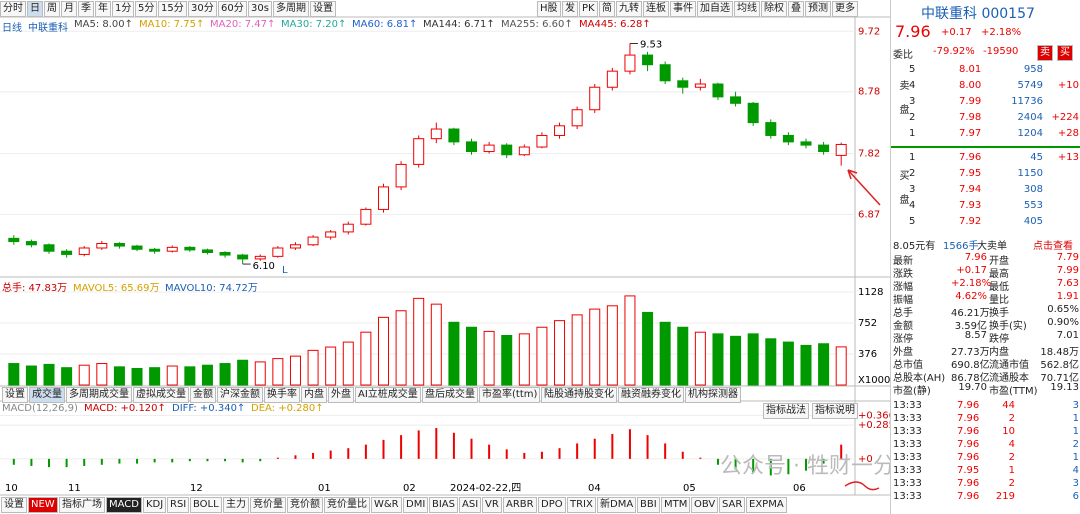 The height and width of the screenshot is (514, 1080). What do you see at coordinates (1045, 53) in the screenshot?
I see `sell-button: 卖` at bounding box center [1045, 53].